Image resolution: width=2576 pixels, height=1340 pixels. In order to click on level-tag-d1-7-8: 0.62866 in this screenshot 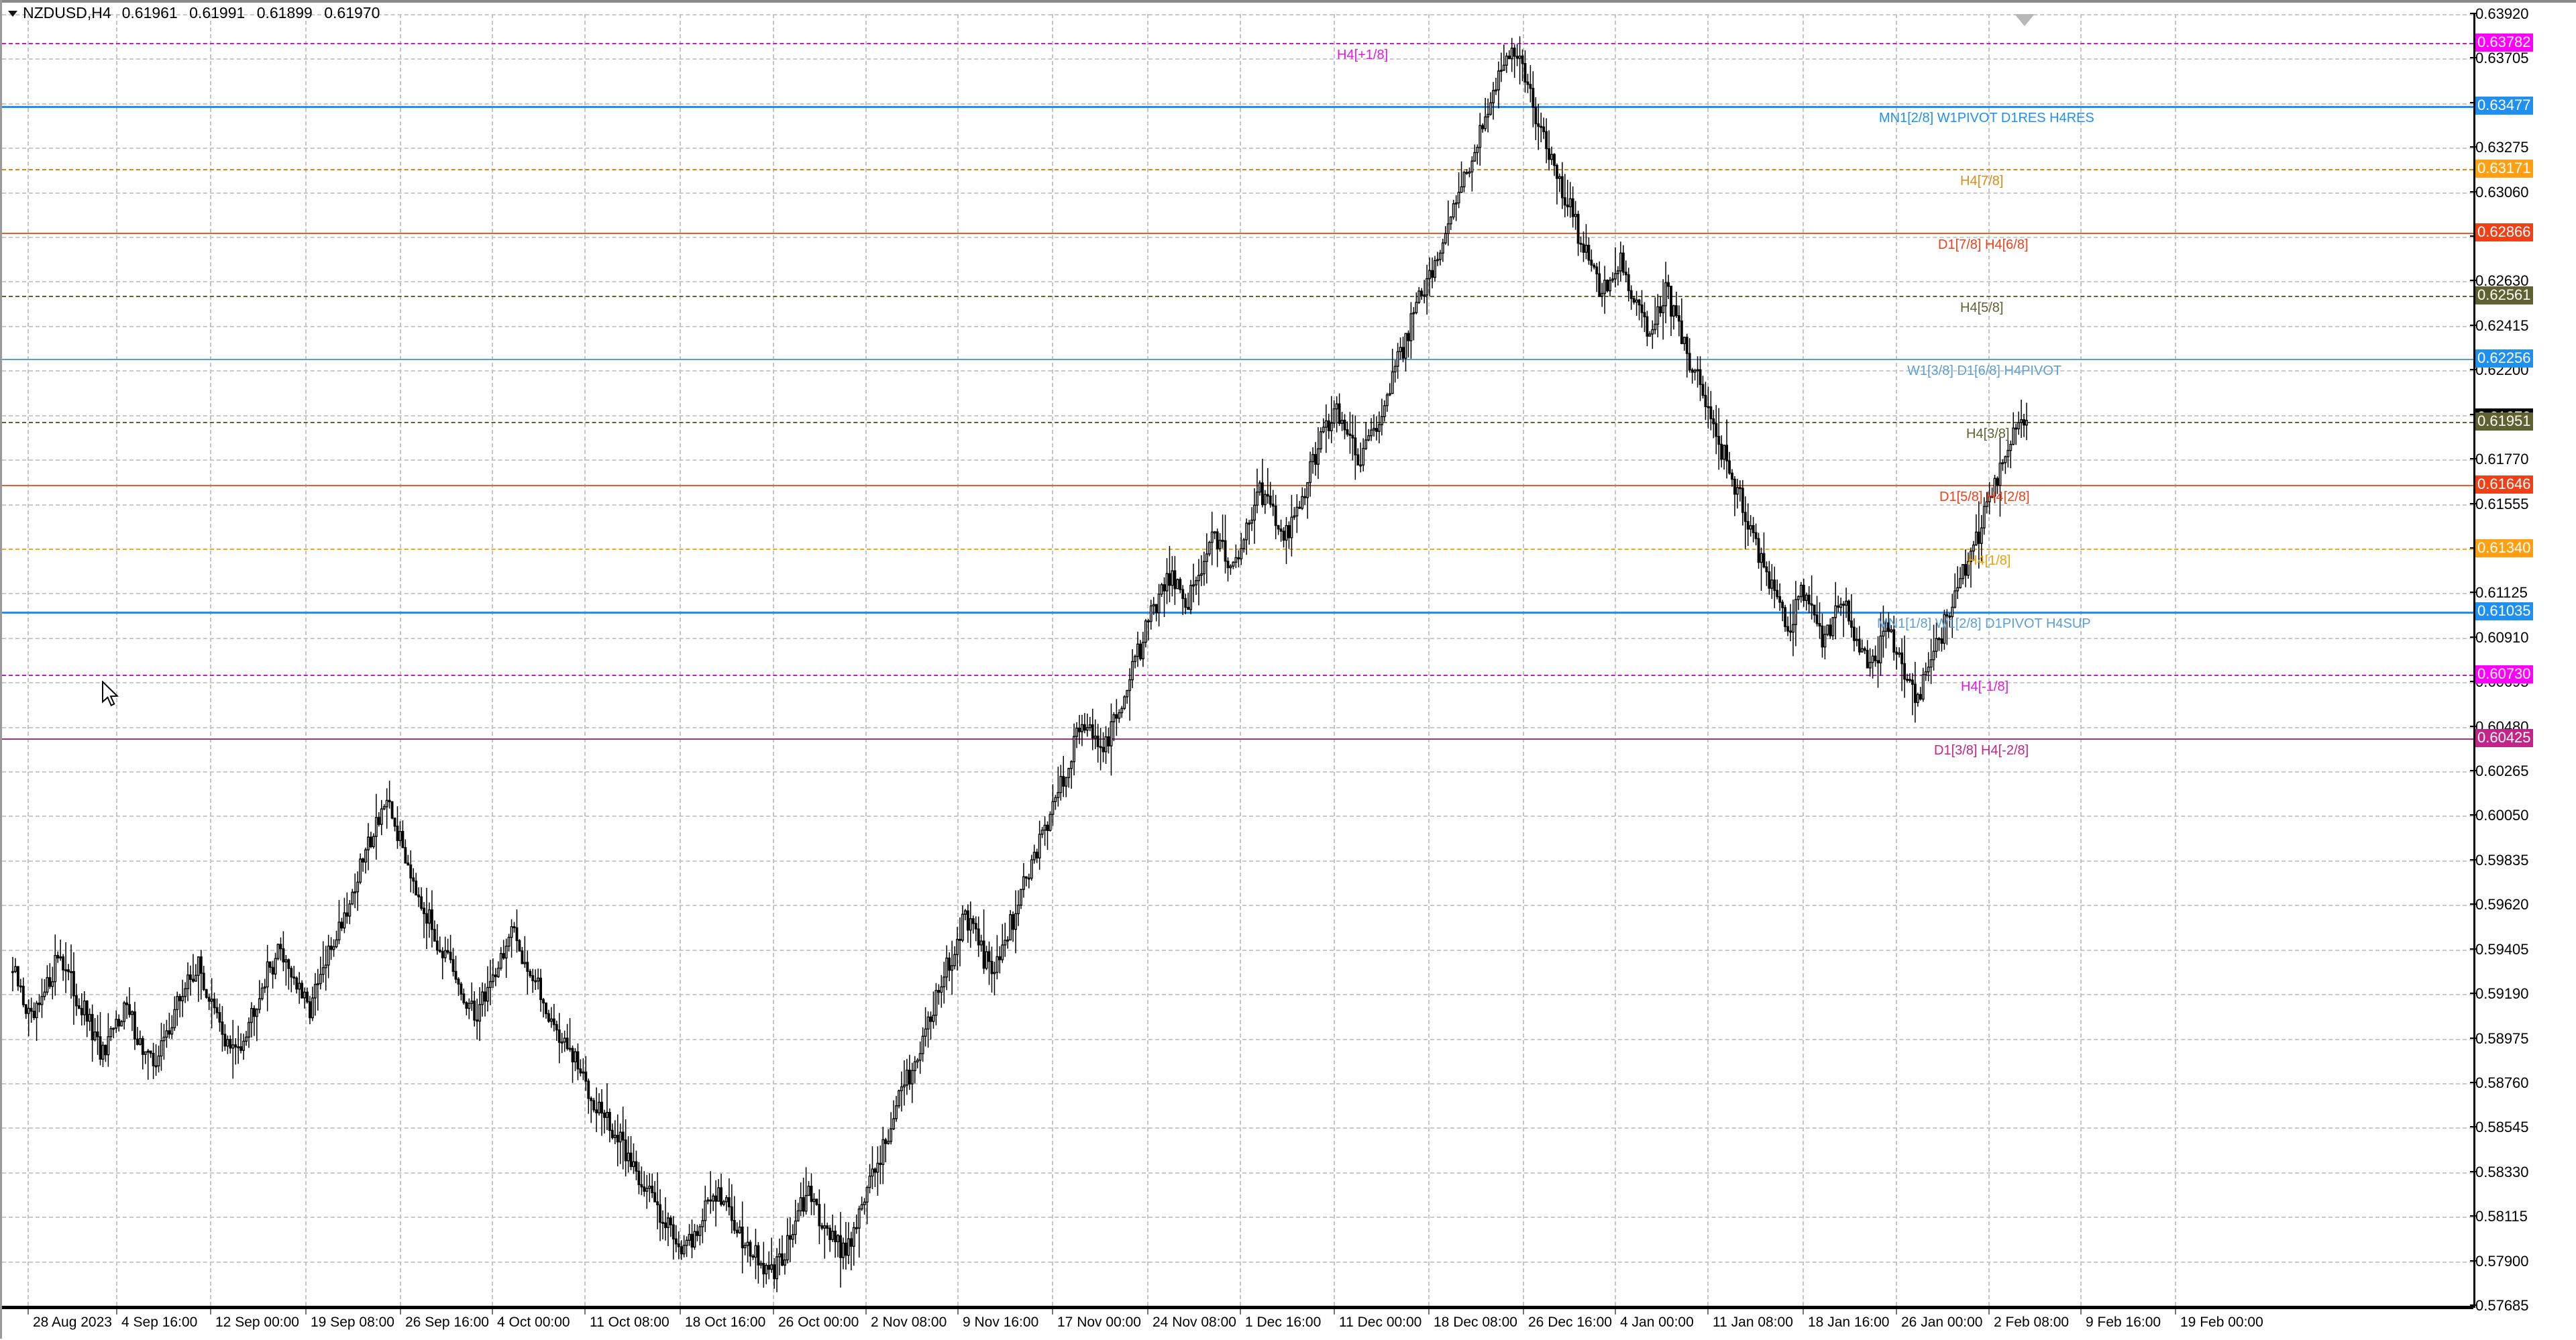, I will do `click(2504, 232)`.